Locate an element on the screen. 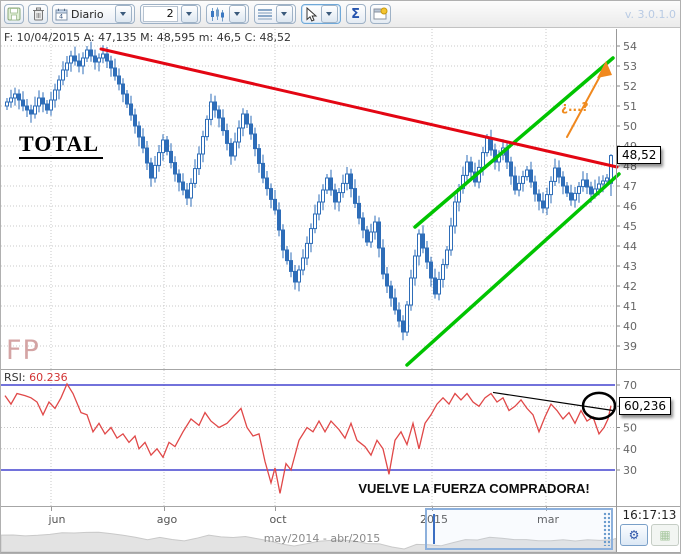 The image size is (681, 554). pointer-tool-dropdown is located at coordinates (320, 14).